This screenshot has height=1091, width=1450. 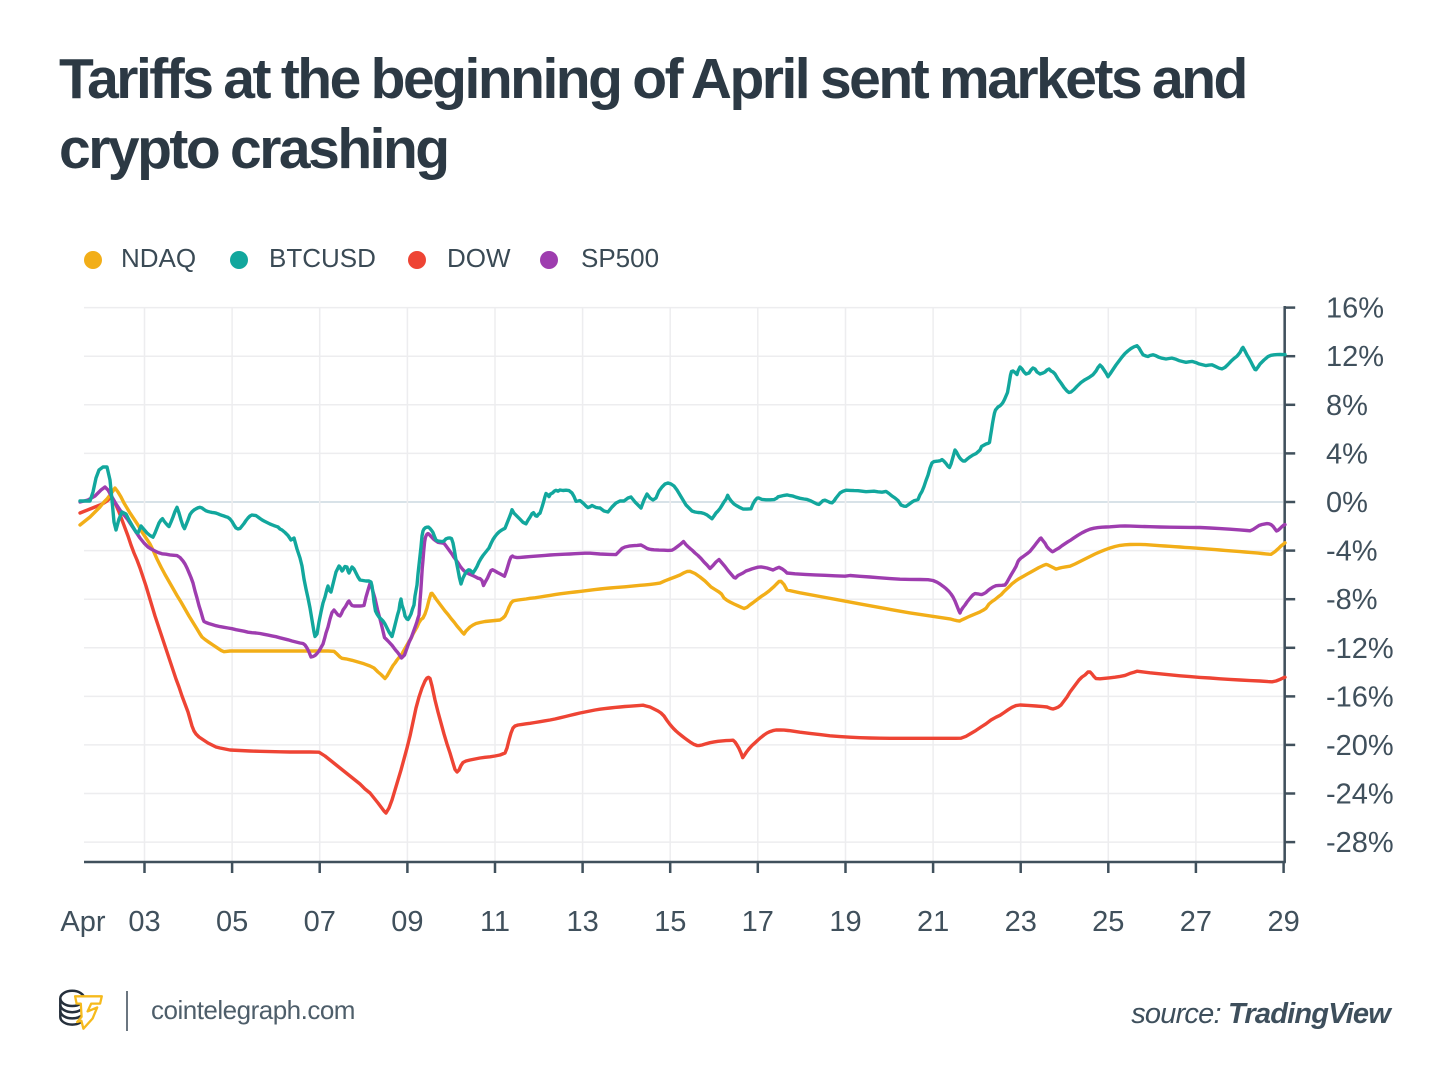 I want to click on svg-text: 11, so click(x=495, y=922).